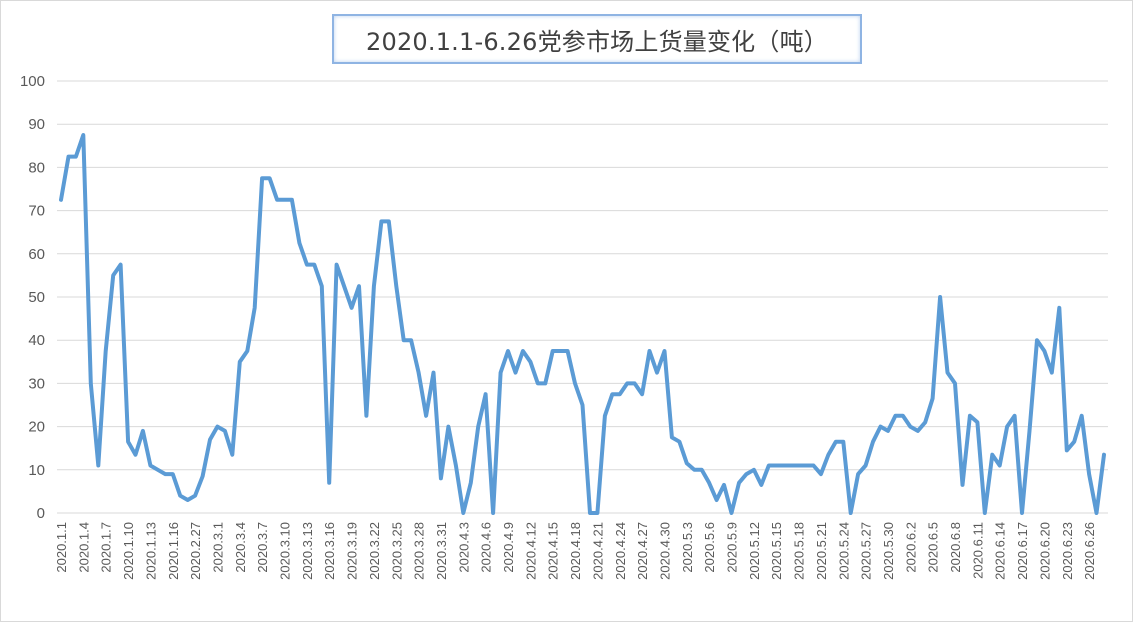 The width and height of the screenshot is (1133, 622). Describe the element at coordinates (888, 551) in the screenshot. I see `x-tick-label: 2020.5.30` at that location.